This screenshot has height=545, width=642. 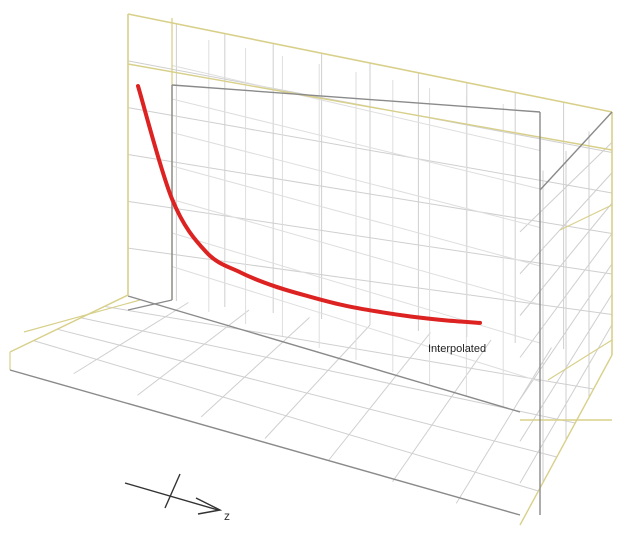 I want to click on floor-left-inner-edge, so click(x=82, y=316).